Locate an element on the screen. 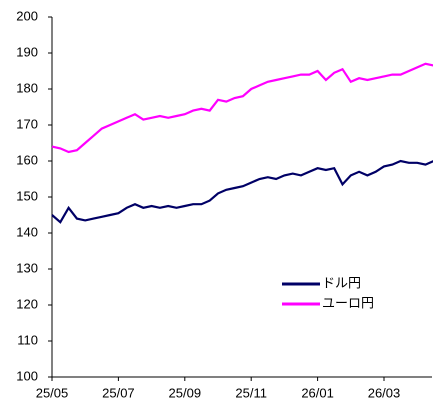  y-tick-label: 200 is located at coordinates (27, 15).